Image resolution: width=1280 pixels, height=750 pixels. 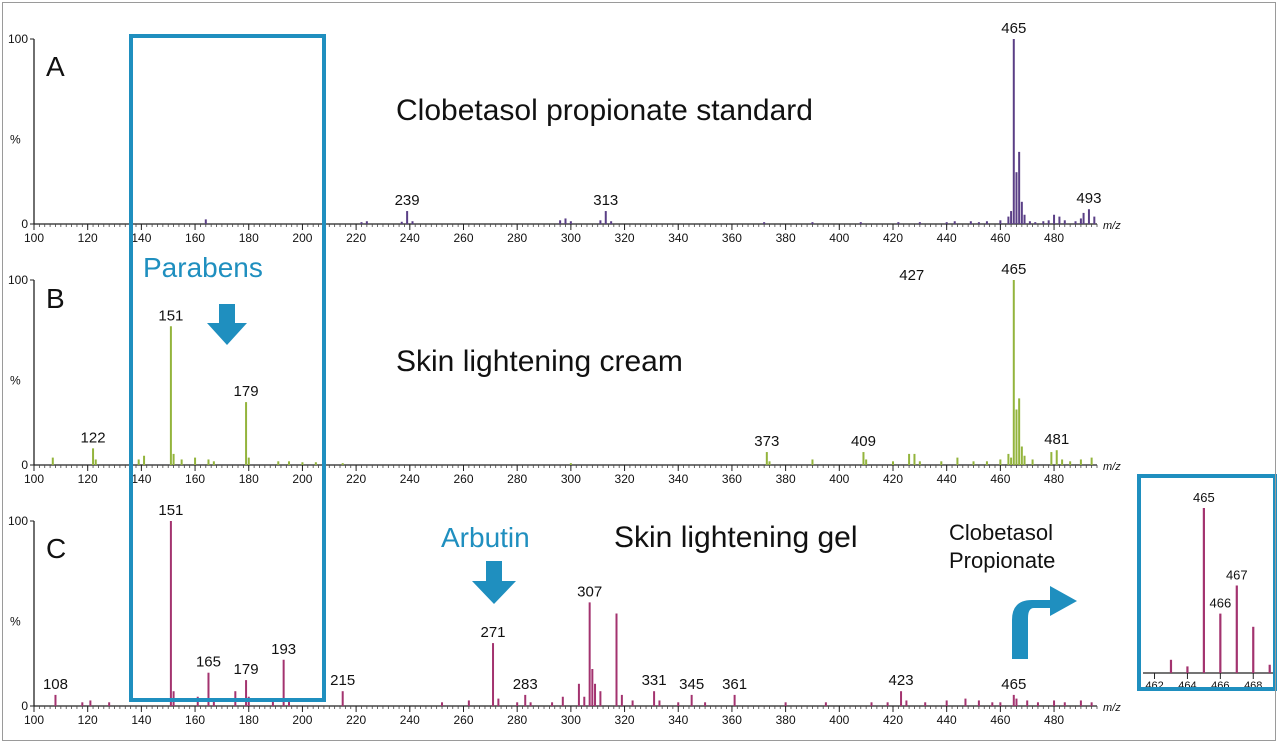 I want to click on peak-label: 215, so click(x=342, y=680).